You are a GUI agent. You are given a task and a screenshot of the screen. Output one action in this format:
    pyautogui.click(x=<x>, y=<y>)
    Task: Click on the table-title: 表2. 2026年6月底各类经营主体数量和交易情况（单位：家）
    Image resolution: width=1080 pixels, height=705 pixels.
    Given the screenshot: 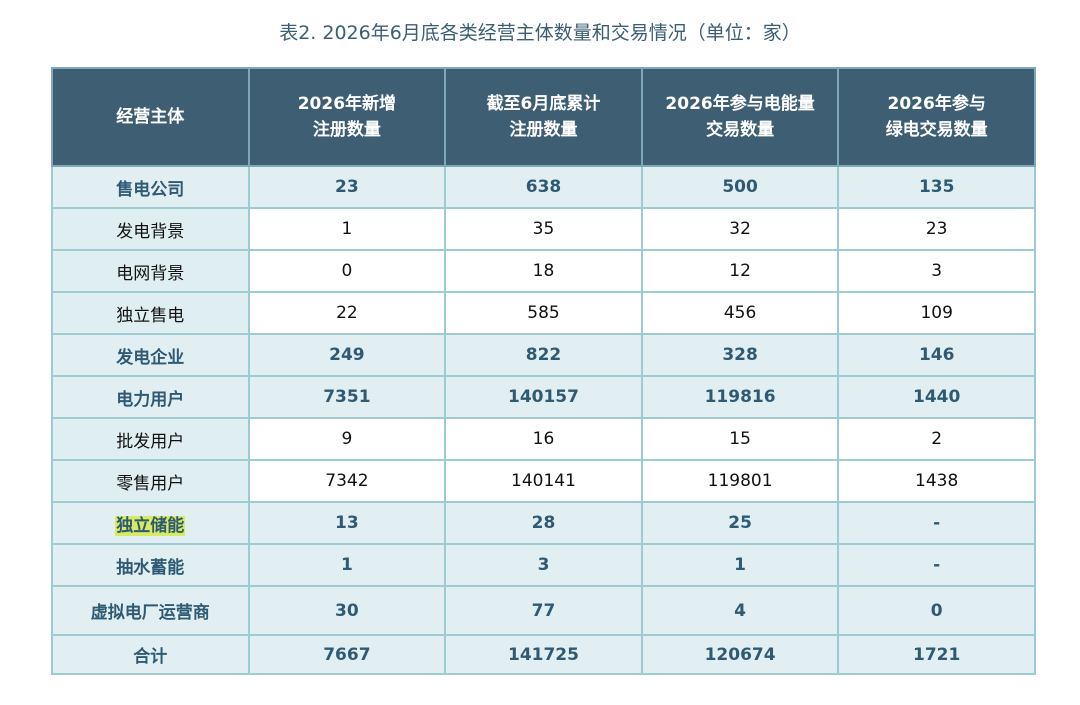 What is the action you would take?
    pyautogui.click(x=540, y=33)
    